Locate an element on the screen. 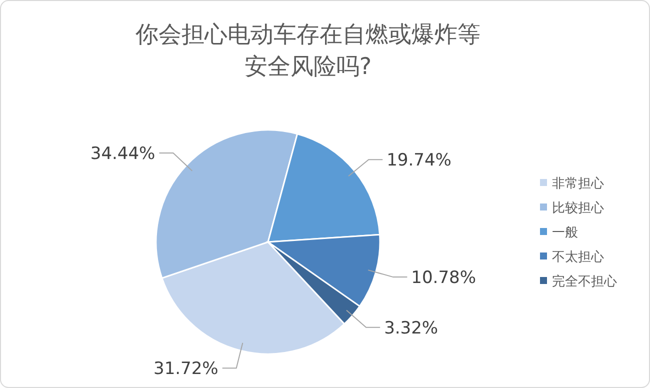  legend-label: 完全不担心 is located at coordinates (584, 282).